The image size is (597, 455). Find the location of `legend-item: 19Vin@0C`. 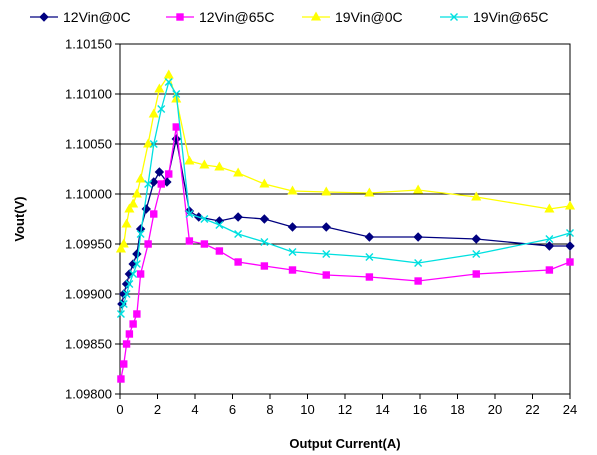

legend-item: 19Vin@0C is located at coordinates (352, 17).